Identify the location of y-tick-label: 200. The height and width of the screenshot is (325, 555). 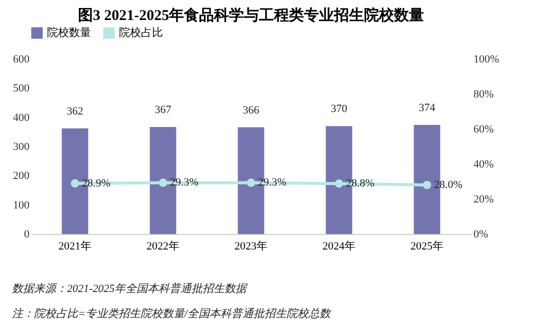
(21, 176).